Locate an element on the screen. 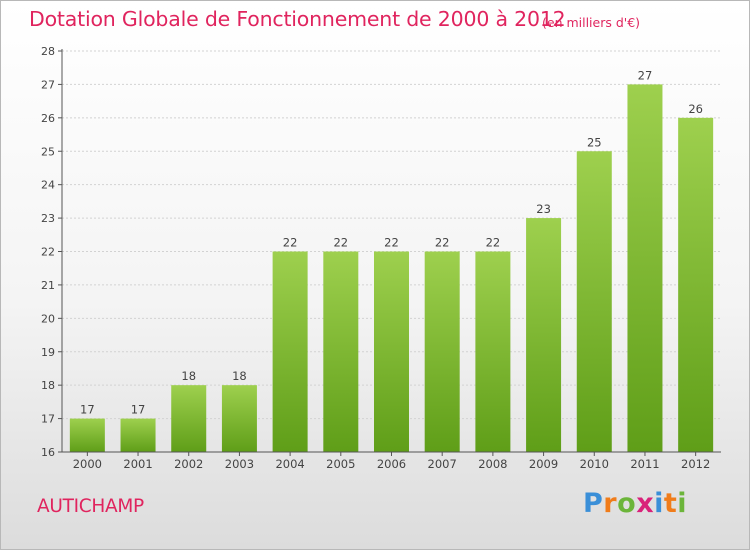 This screenshot has height=550, width=750. y-tick-label: 26 is located at coordinates (48, 118).